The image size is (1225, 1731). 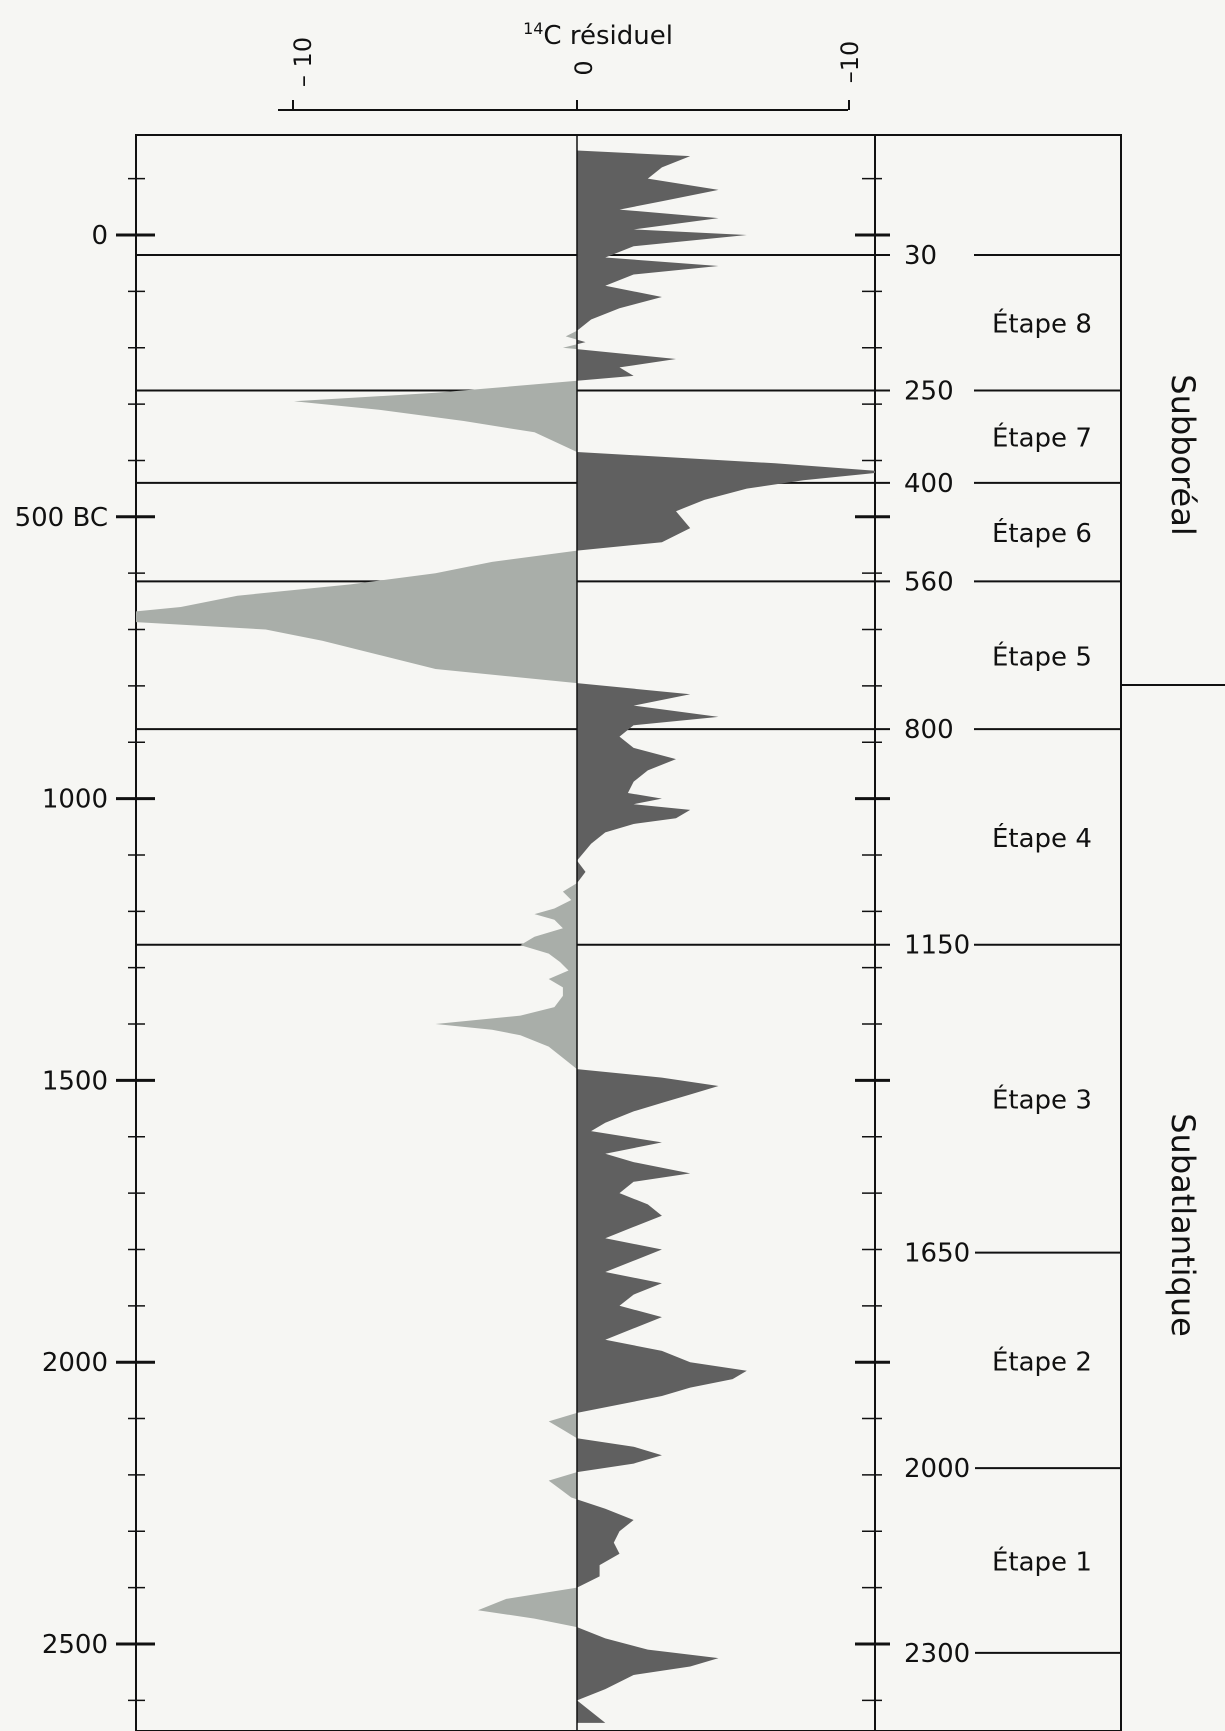 What do you see at coordinates (1042, 1100) in the screenshot?
I see `stage-label: Étape 3` at bounding box center [1042, 1100].